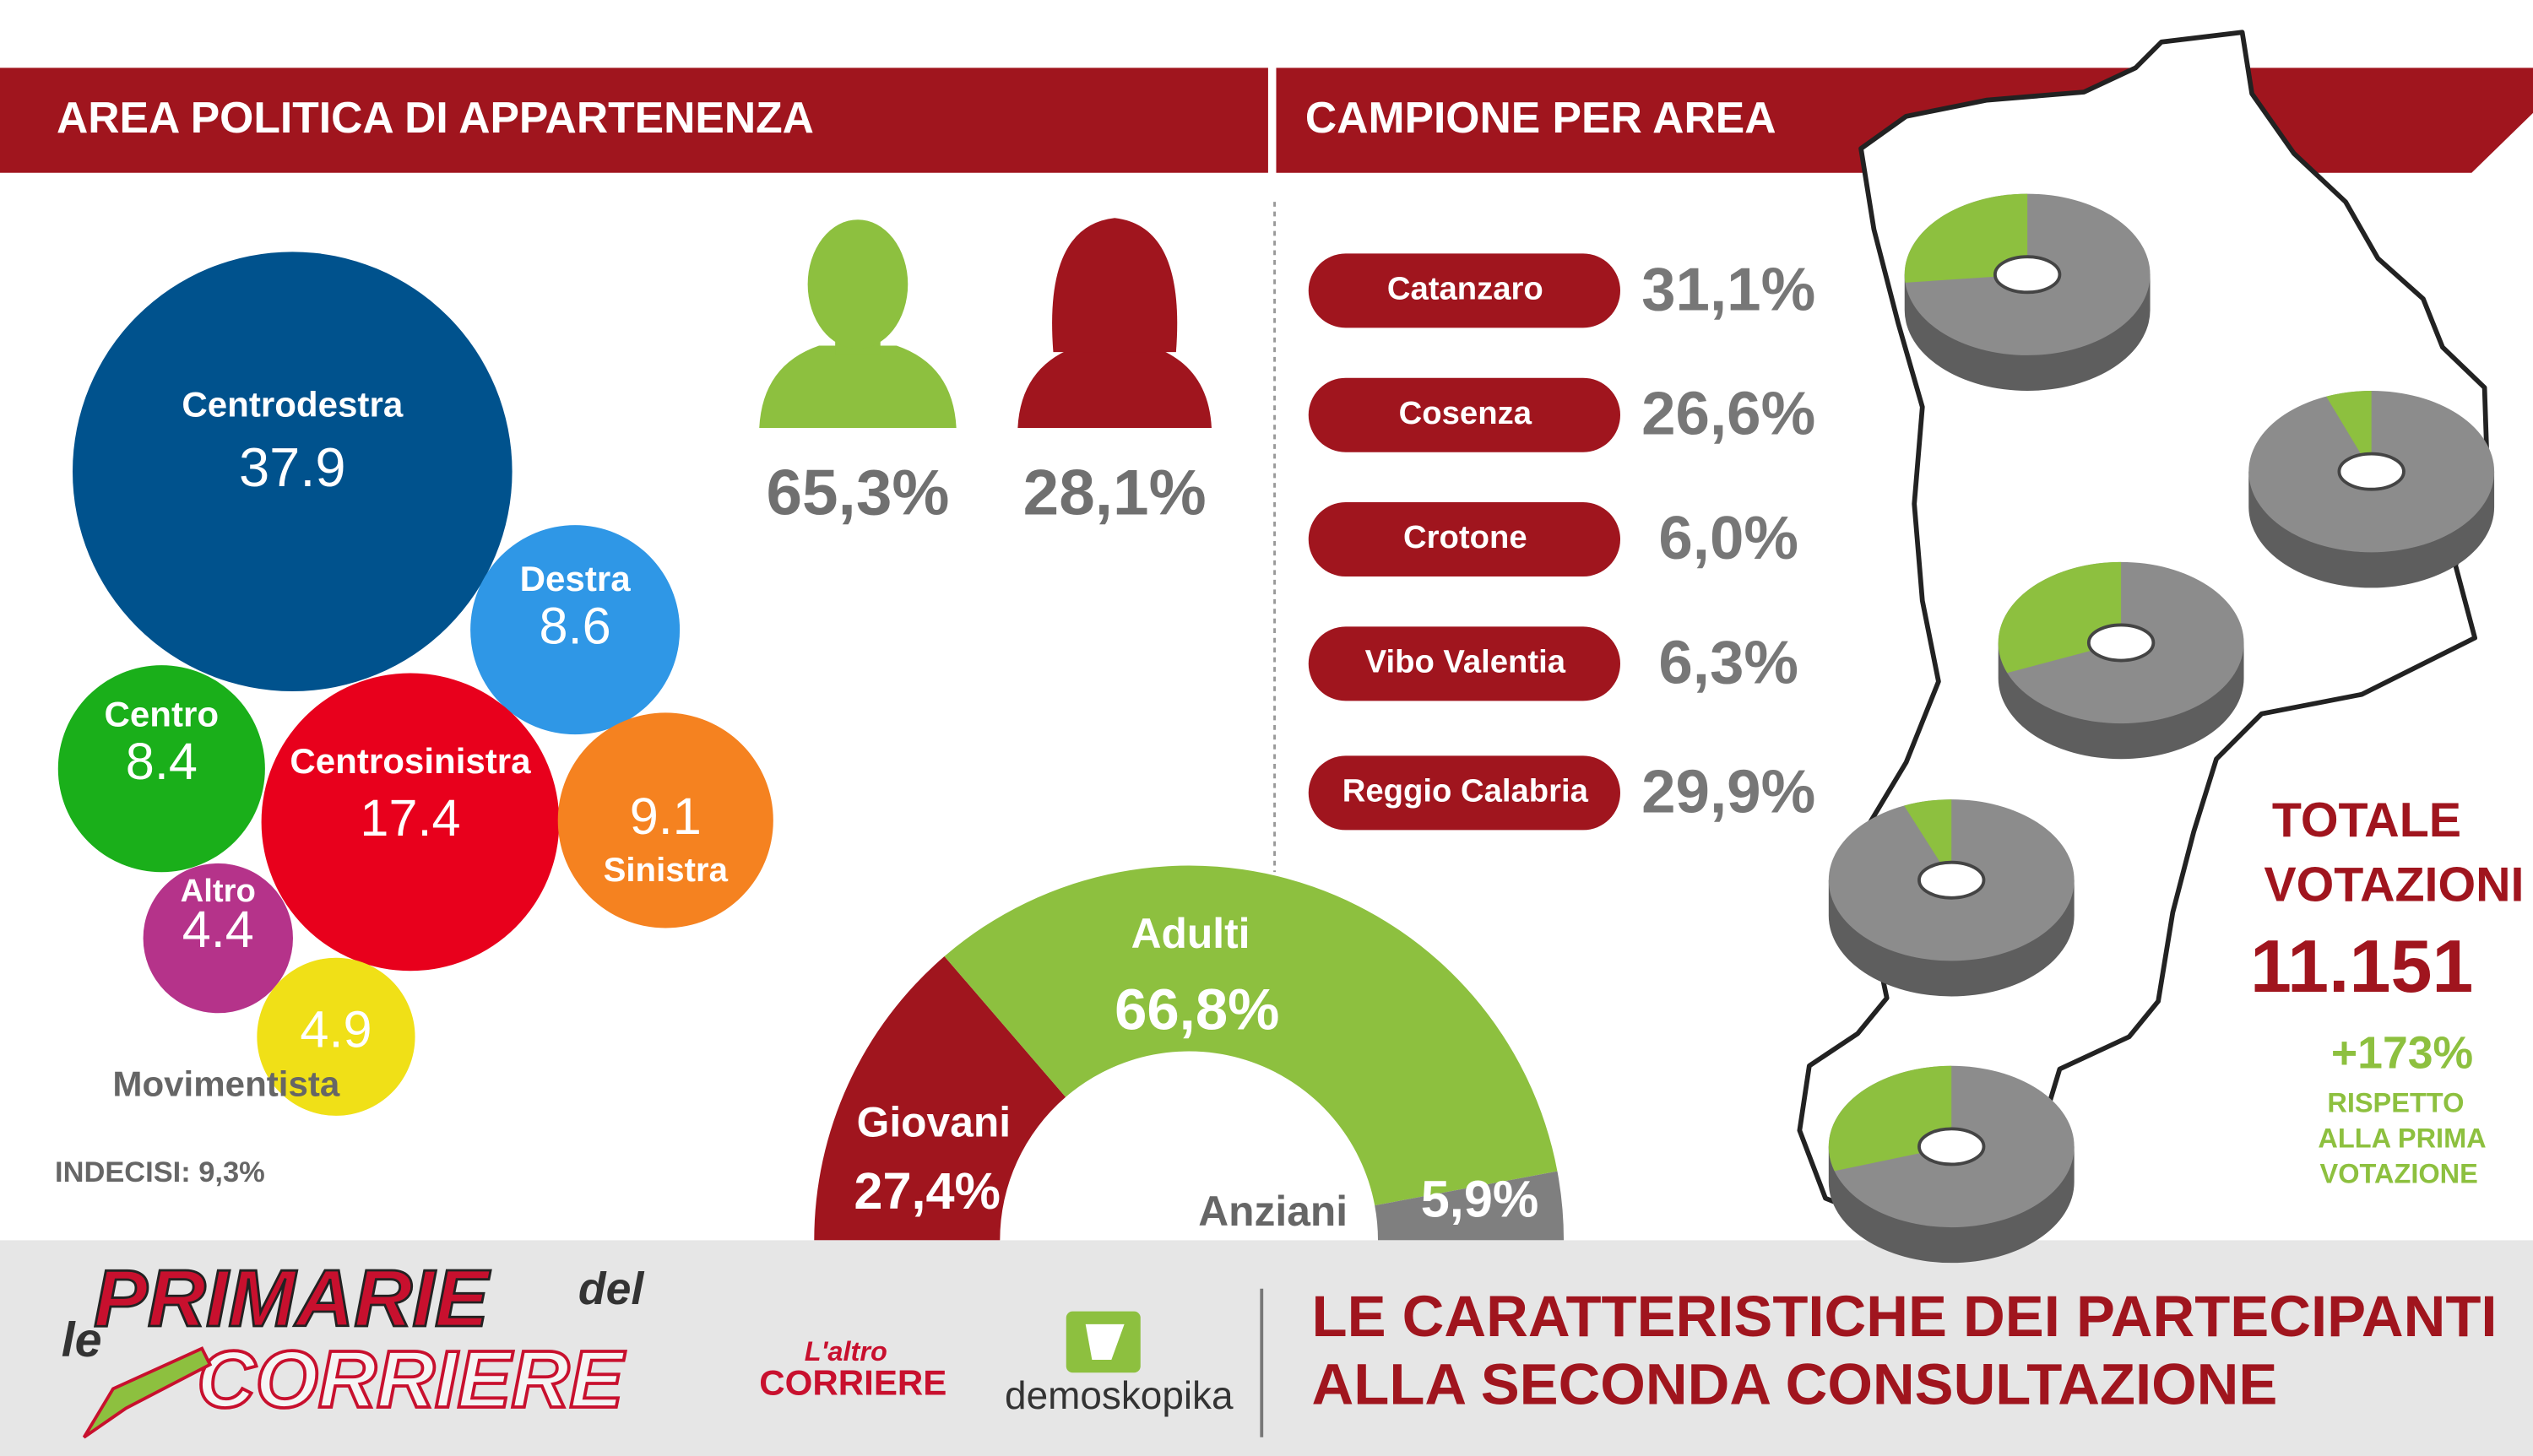 This screenshot has width=2533, height=1456. I want to click on bubble-label: Altro, so click(219, 891).